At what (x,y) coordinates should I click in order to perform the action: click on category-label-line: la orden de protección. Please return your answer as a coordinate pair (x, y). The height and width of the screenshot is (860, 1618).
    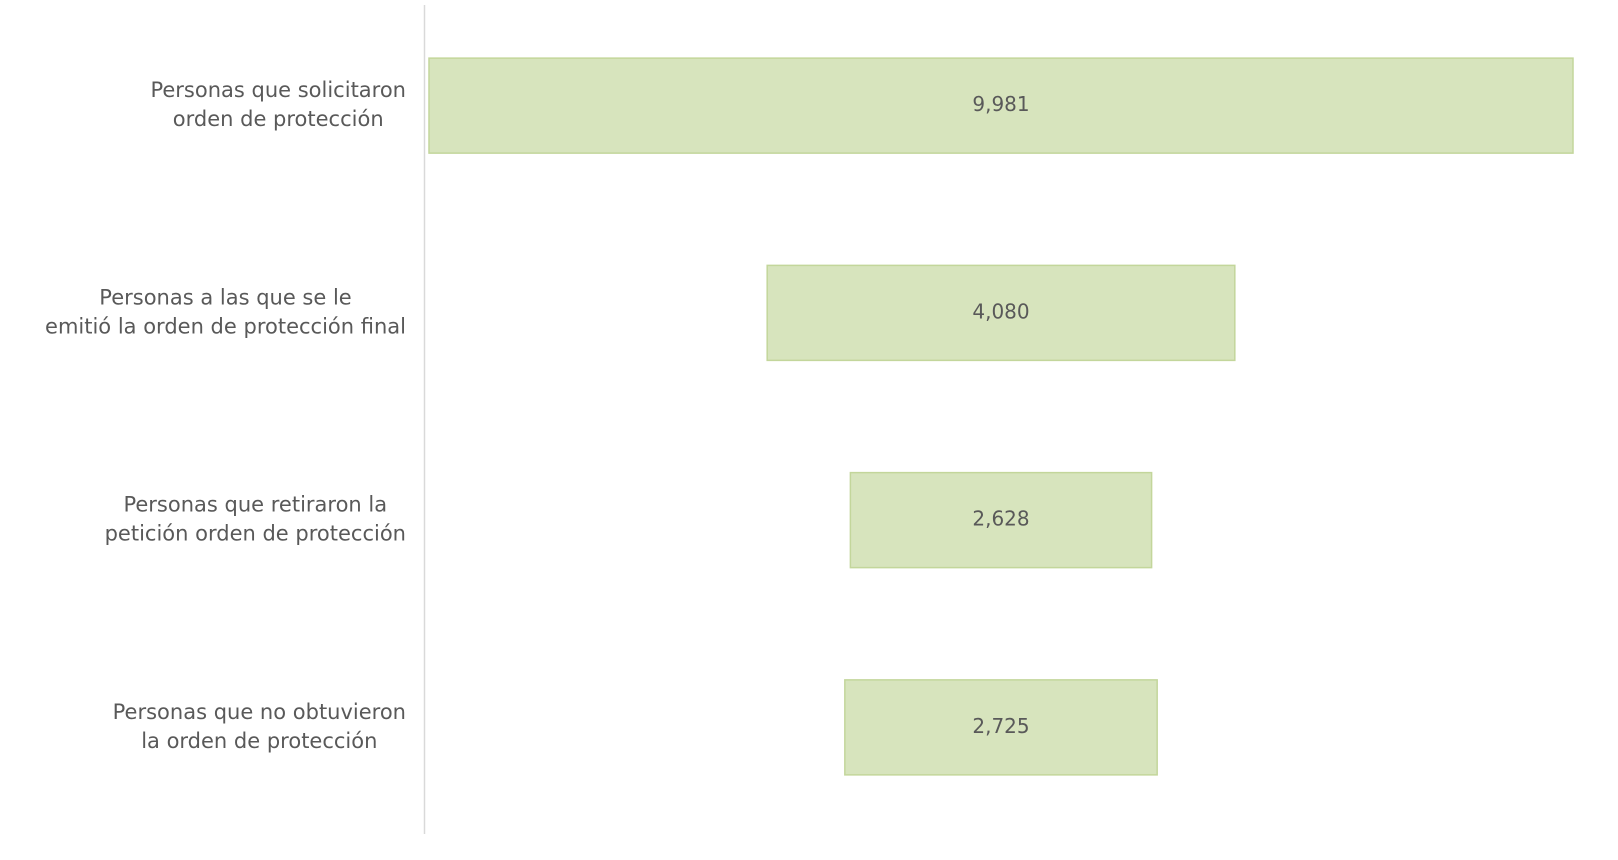
    Looking at the image, I should click on (259, 741).